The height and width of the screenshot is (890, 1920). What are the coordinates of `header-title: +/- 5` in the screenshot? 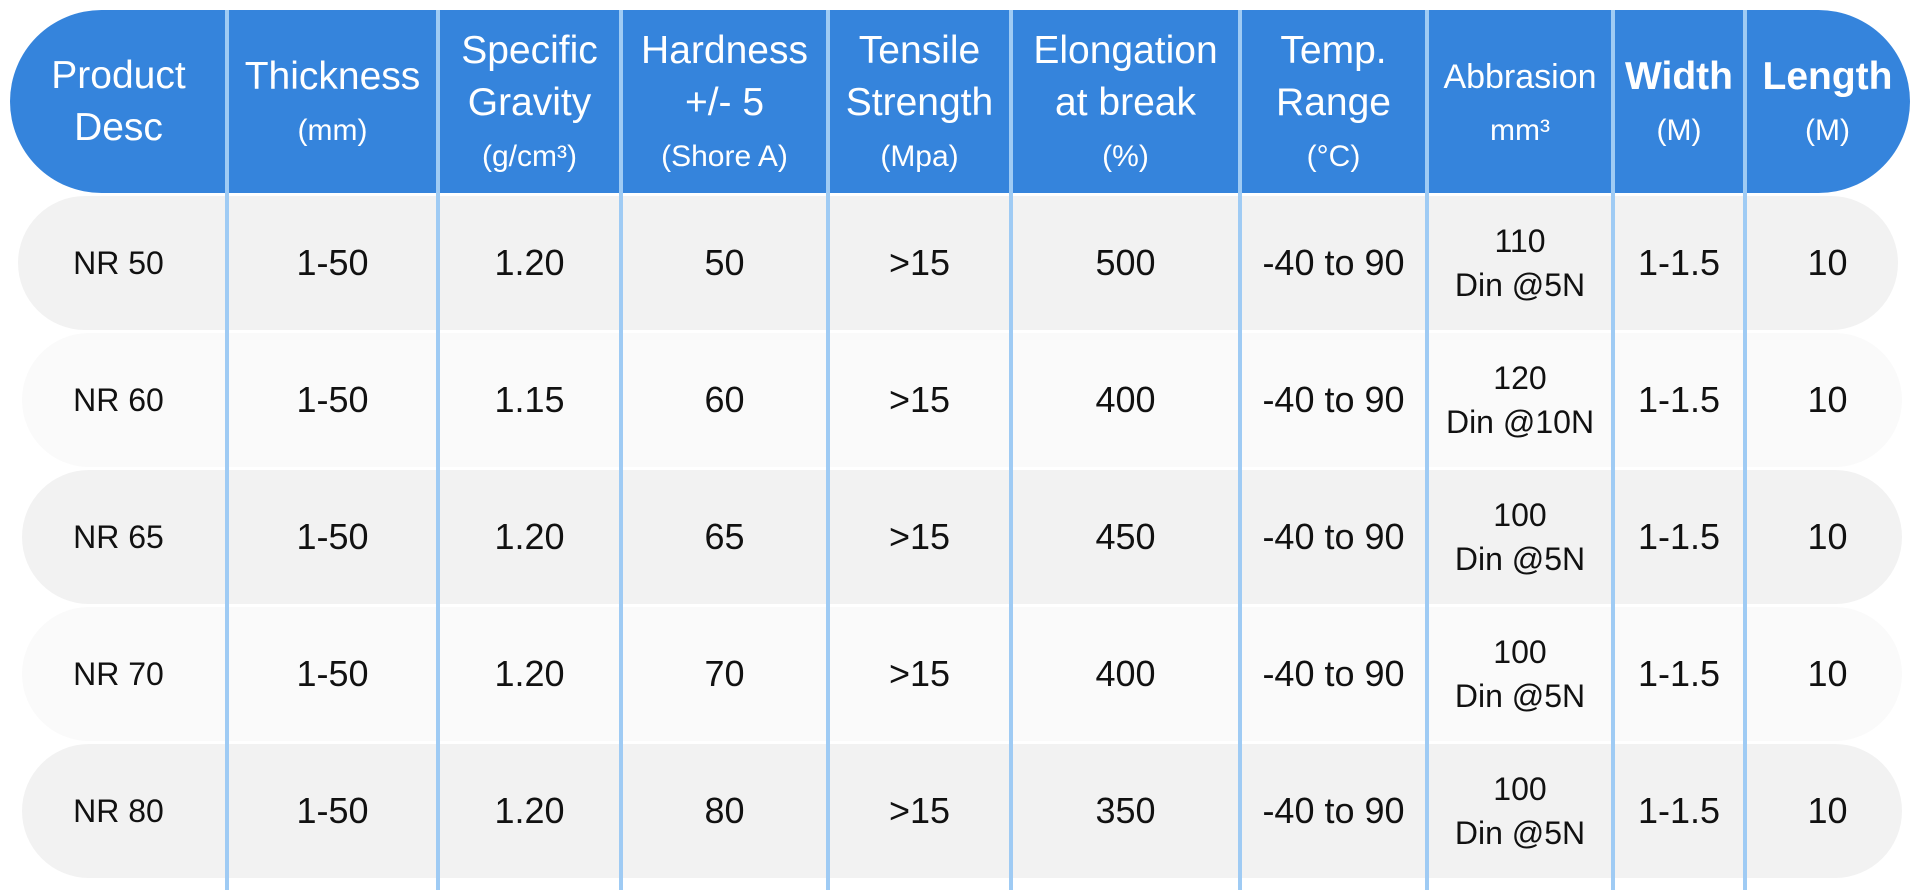 It's located at (724, 102).